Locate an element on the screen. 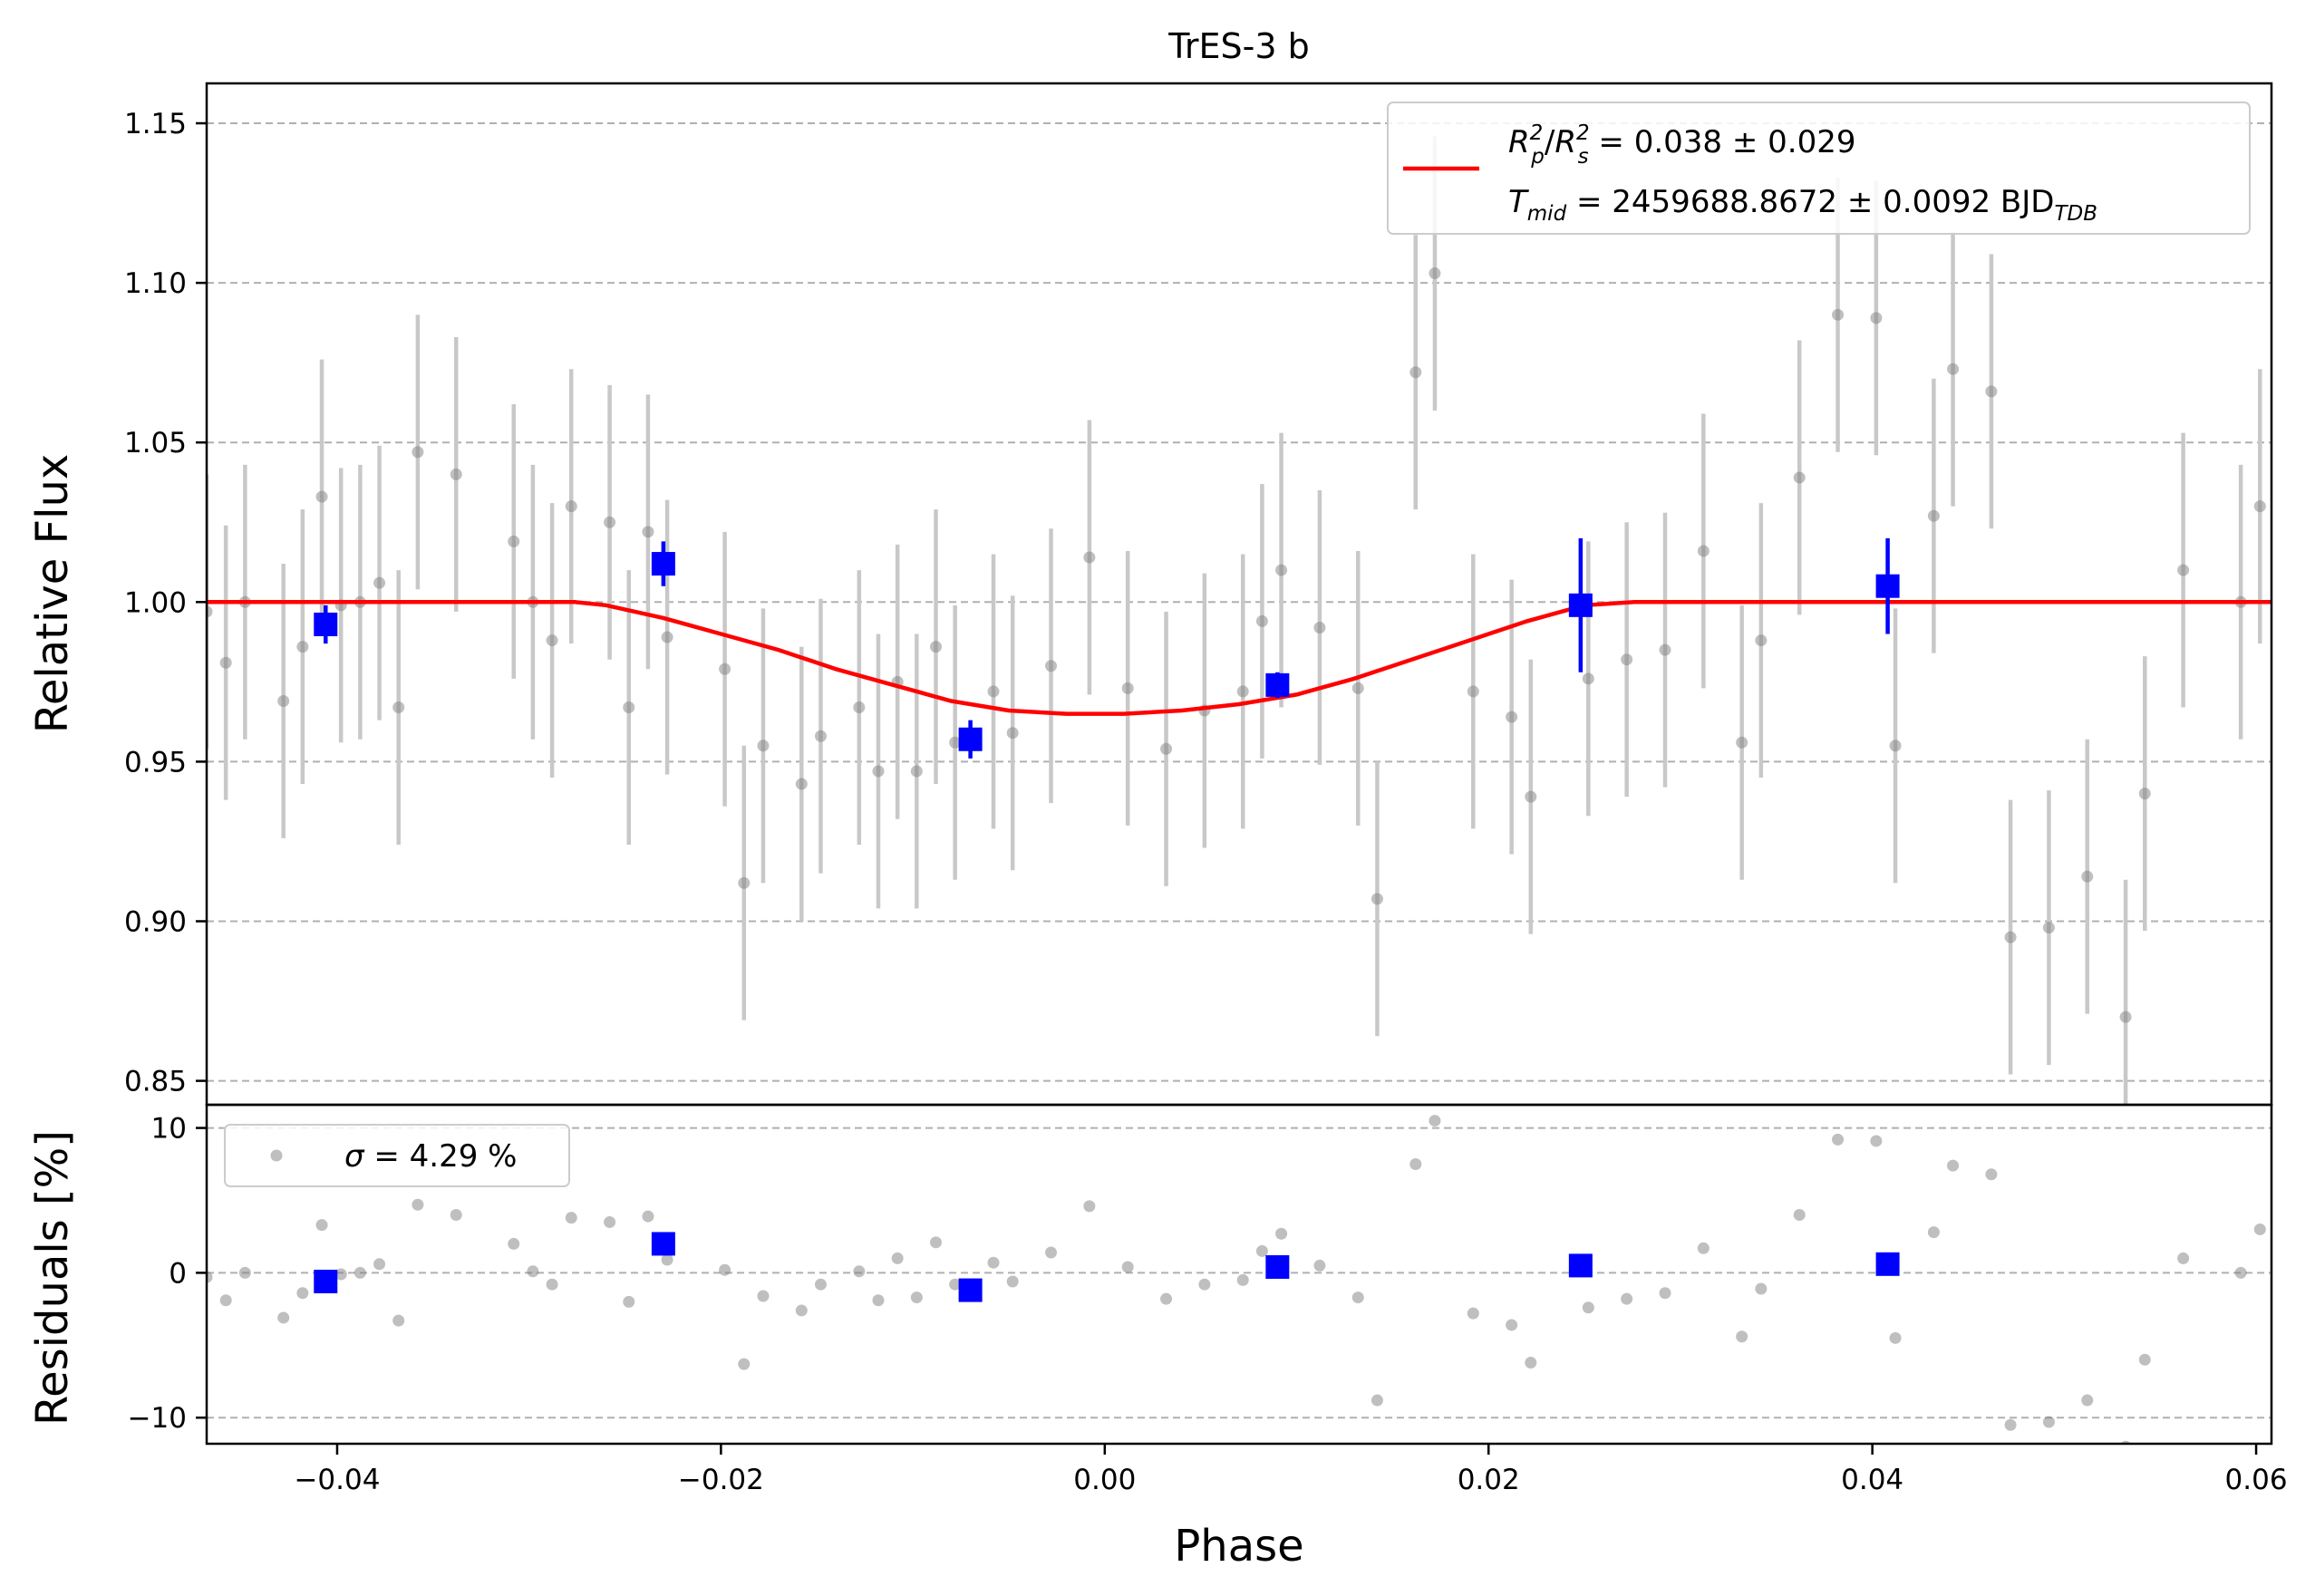 Image resolution: width=2315 pixels, height=1596 pixels. flux-legend-box is located at coordinates (1819, 168).